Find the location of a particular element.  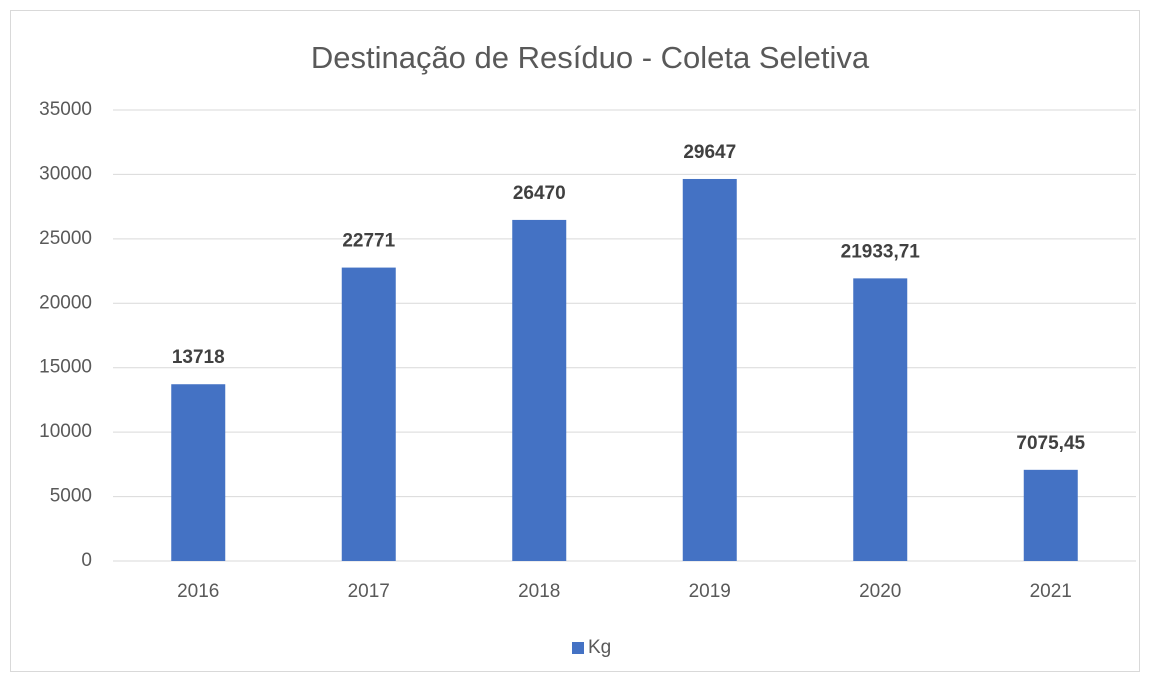

x-tick-label: 2021 is located at coordinates (1051, 591).